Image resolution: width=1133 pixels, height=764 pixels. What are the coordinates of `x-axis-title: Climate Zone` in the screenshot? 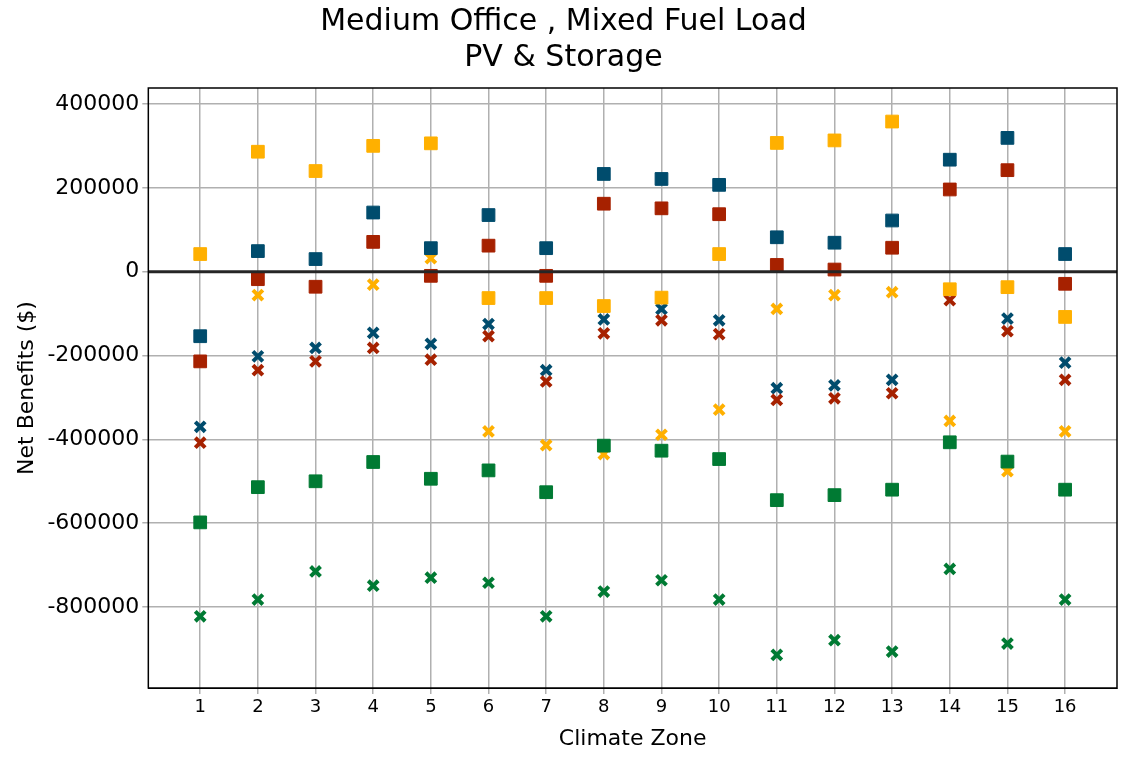 It's located at (632, 737).